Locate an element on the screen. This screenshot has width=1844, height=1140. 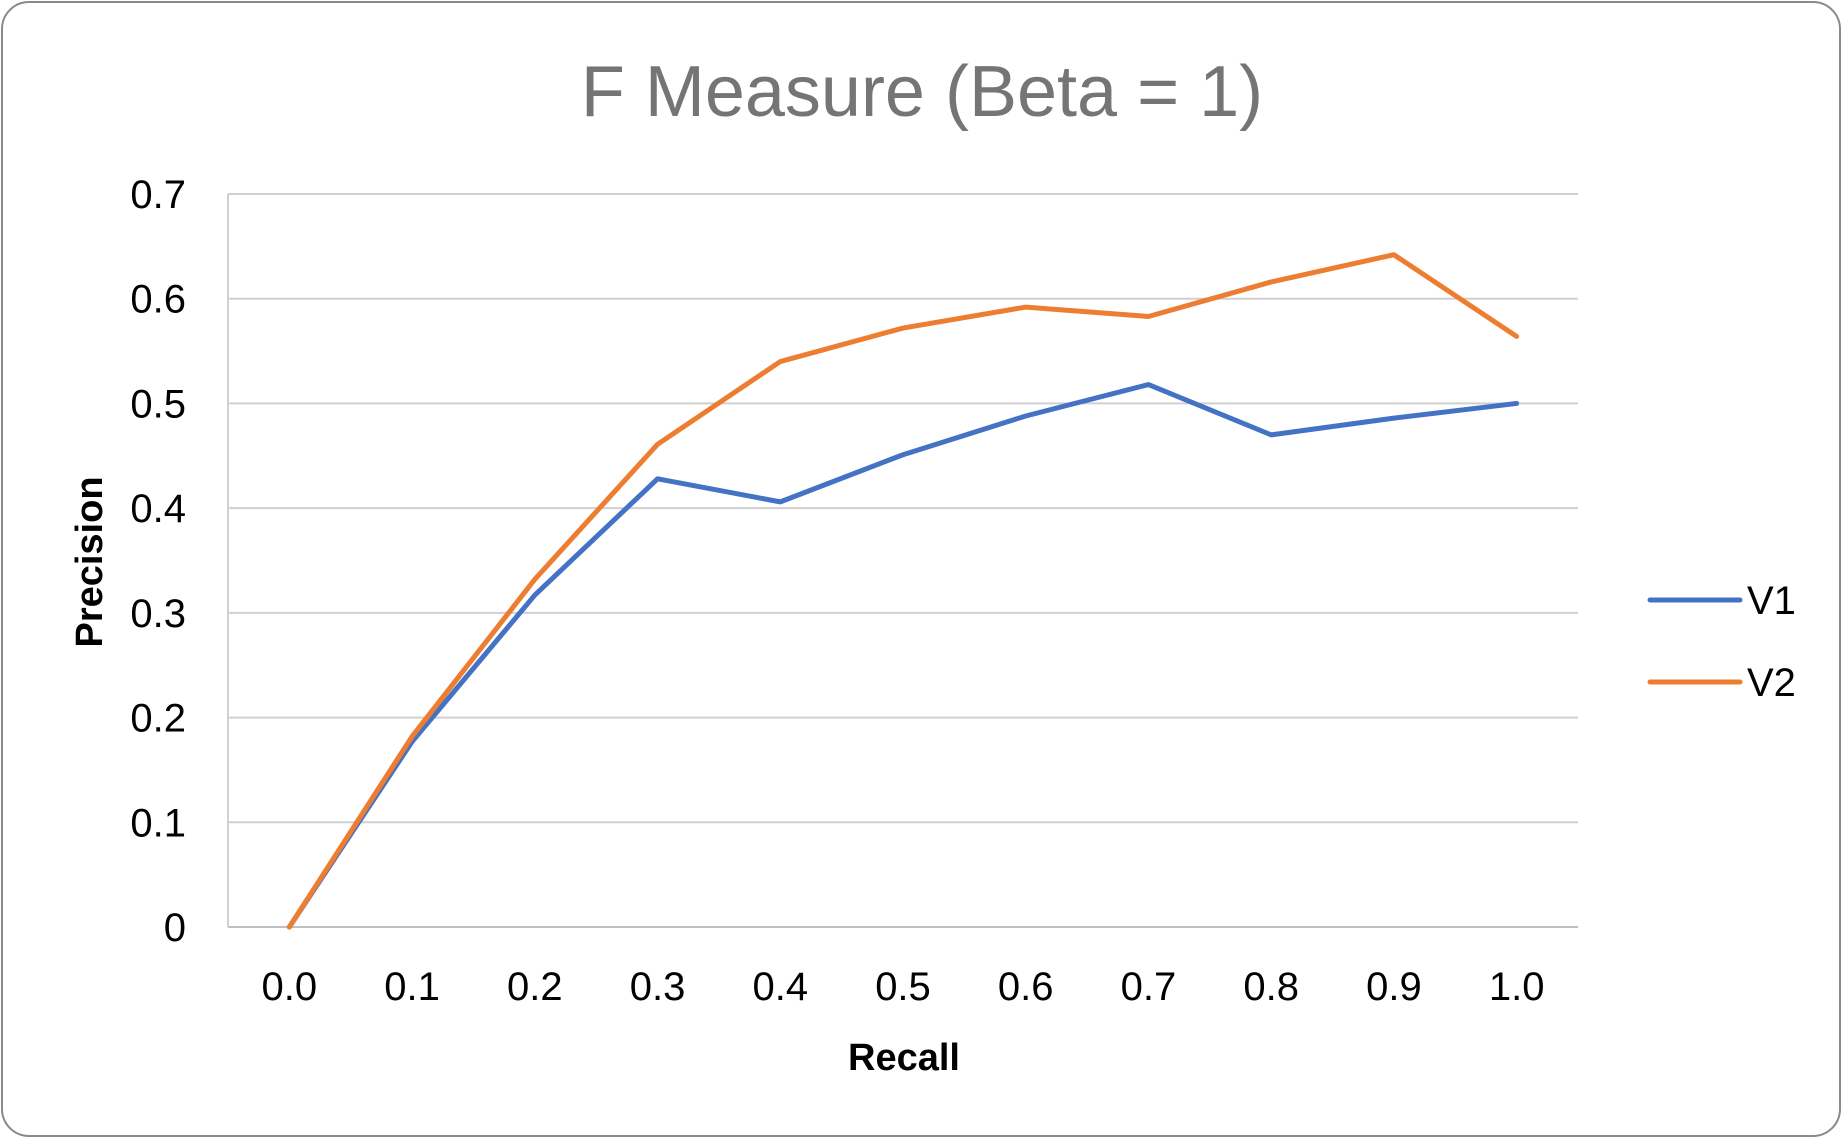
x-tick-label: 0.3 is located at coordinates (658, 987).